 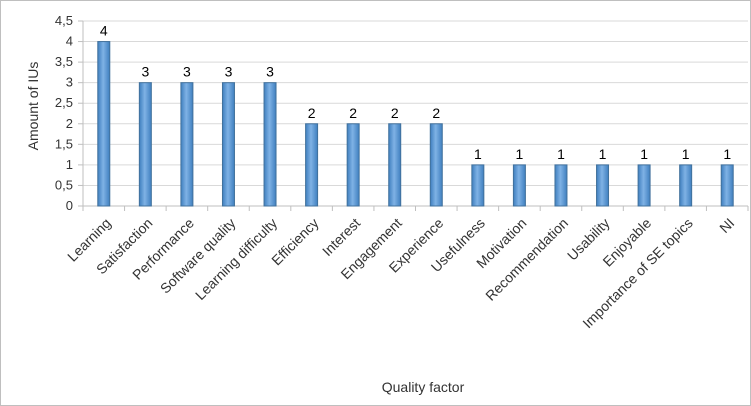 I want to click on y-tick-label: 4, so click(x=69, y=41).